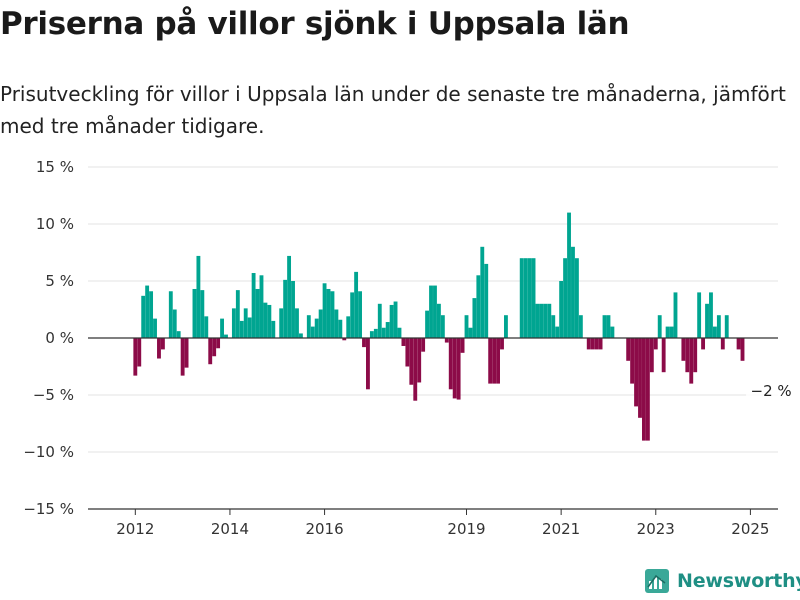 Image resolution: width=800 pixels, height=600 pixels. I want to click on newsworthy-brand: Newsworthy, so click(722, 581).